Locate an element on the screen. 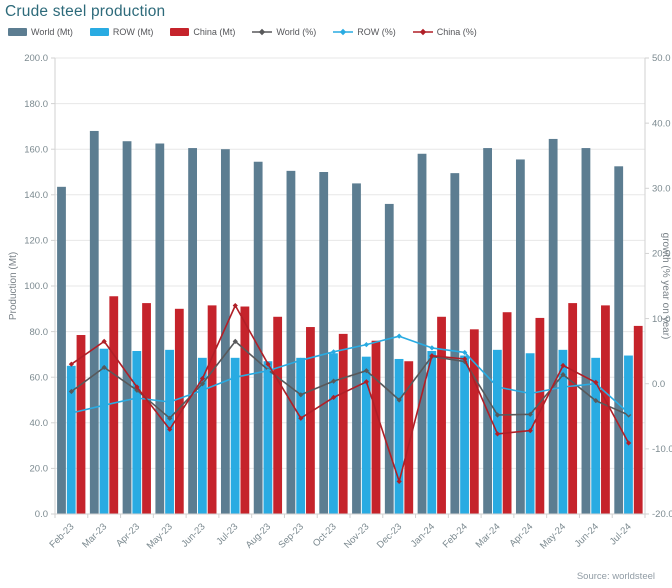 The width and height of the screenshot is (672, 588). left-tick-label: 60.0 is located at coordinates (39, 377).